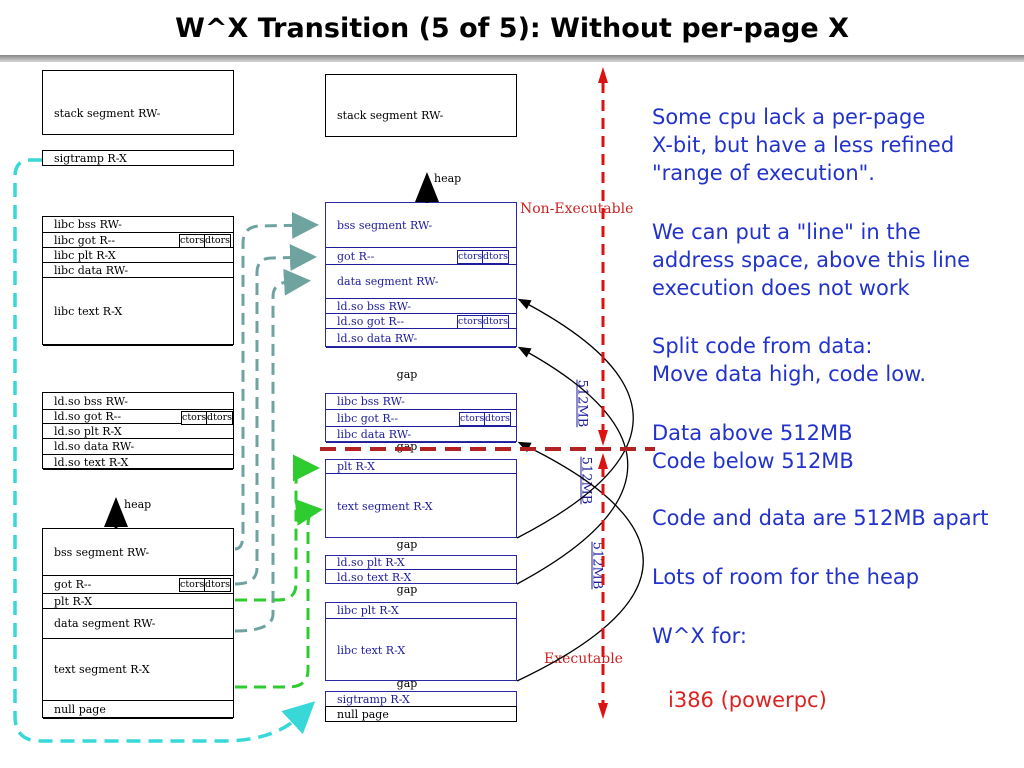  I want to click on note-paragraph: Lots of room for the heap, so click(785, 577).